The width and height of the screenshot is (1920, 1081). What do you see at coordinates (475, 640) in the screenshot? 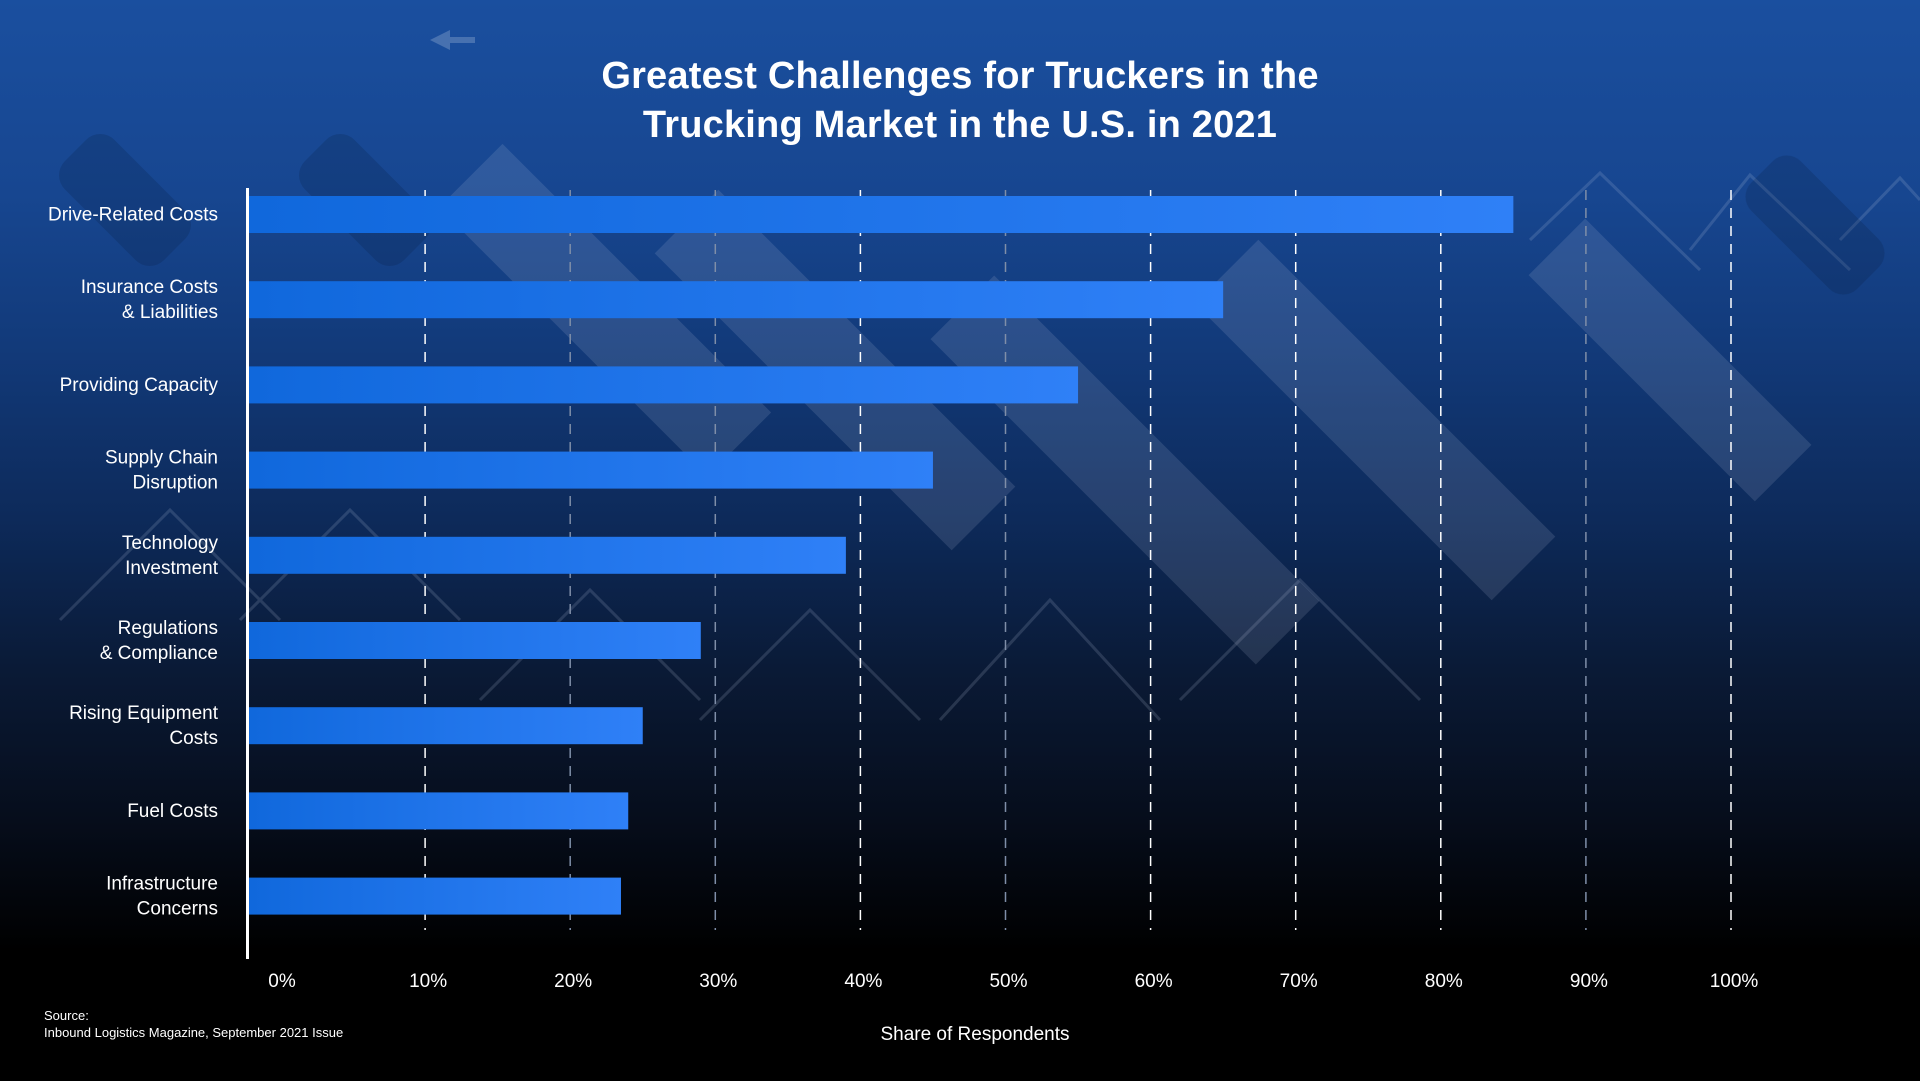
I see `bar-regulations-compliance` at bounding box center [475, 640].